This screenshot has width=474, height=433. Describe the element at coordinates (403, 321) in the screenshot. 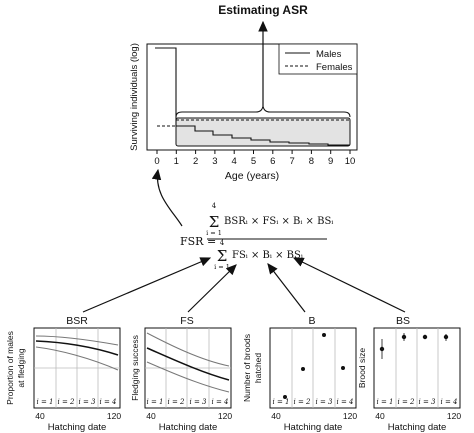

I see `panel-bs-title: BS` at that location.